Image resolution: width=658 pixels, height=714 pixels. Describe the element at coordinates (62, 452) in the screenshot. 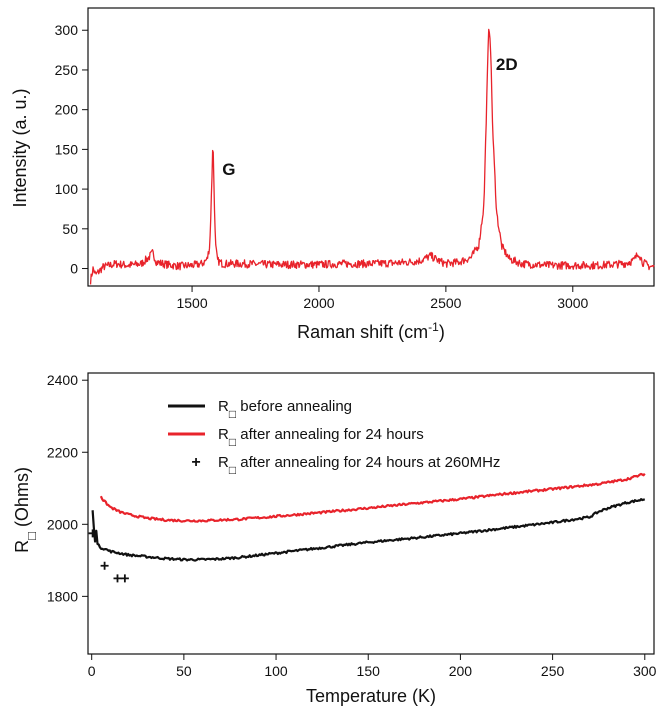

I see `resistance-y-tick-label: 2200` at that location.